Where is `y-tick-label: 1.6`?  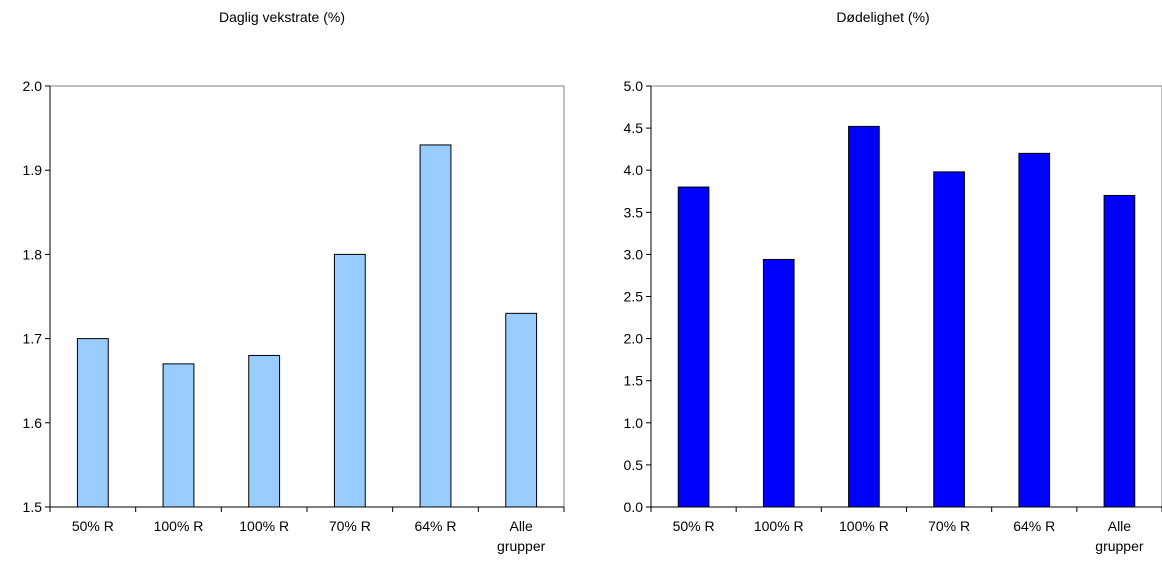 y-tick-label: 1.6 is located at coordinates (33, 423).